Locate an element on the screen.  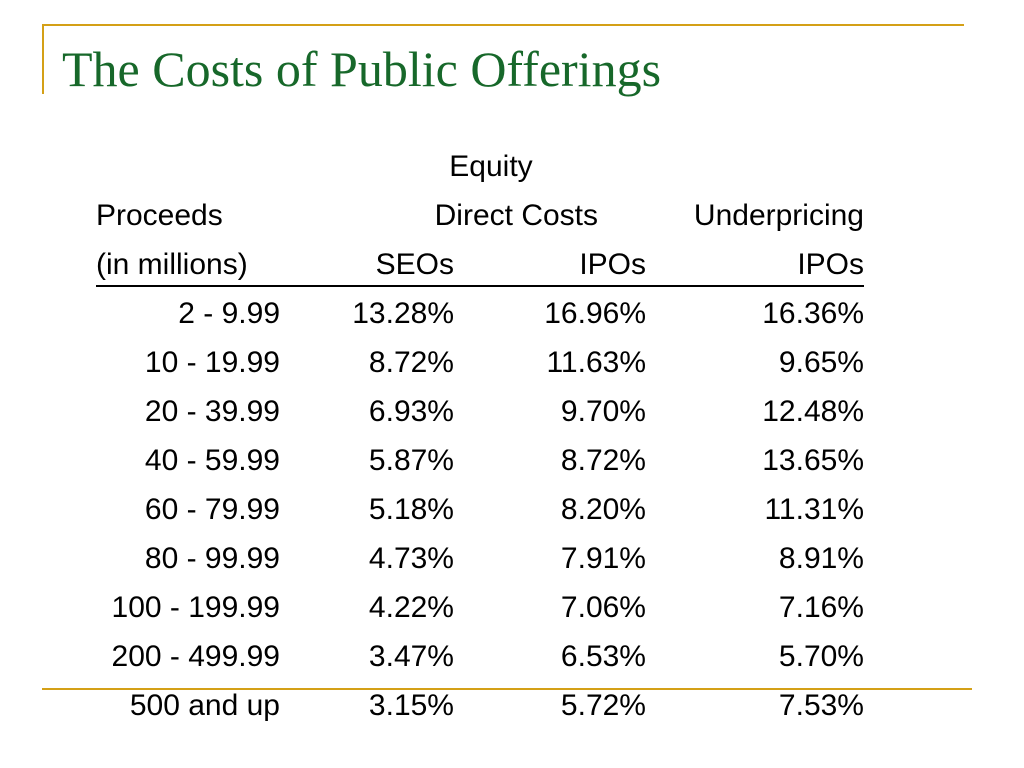
cell-ipos: 7.06% is located at coordinates (603, 607).